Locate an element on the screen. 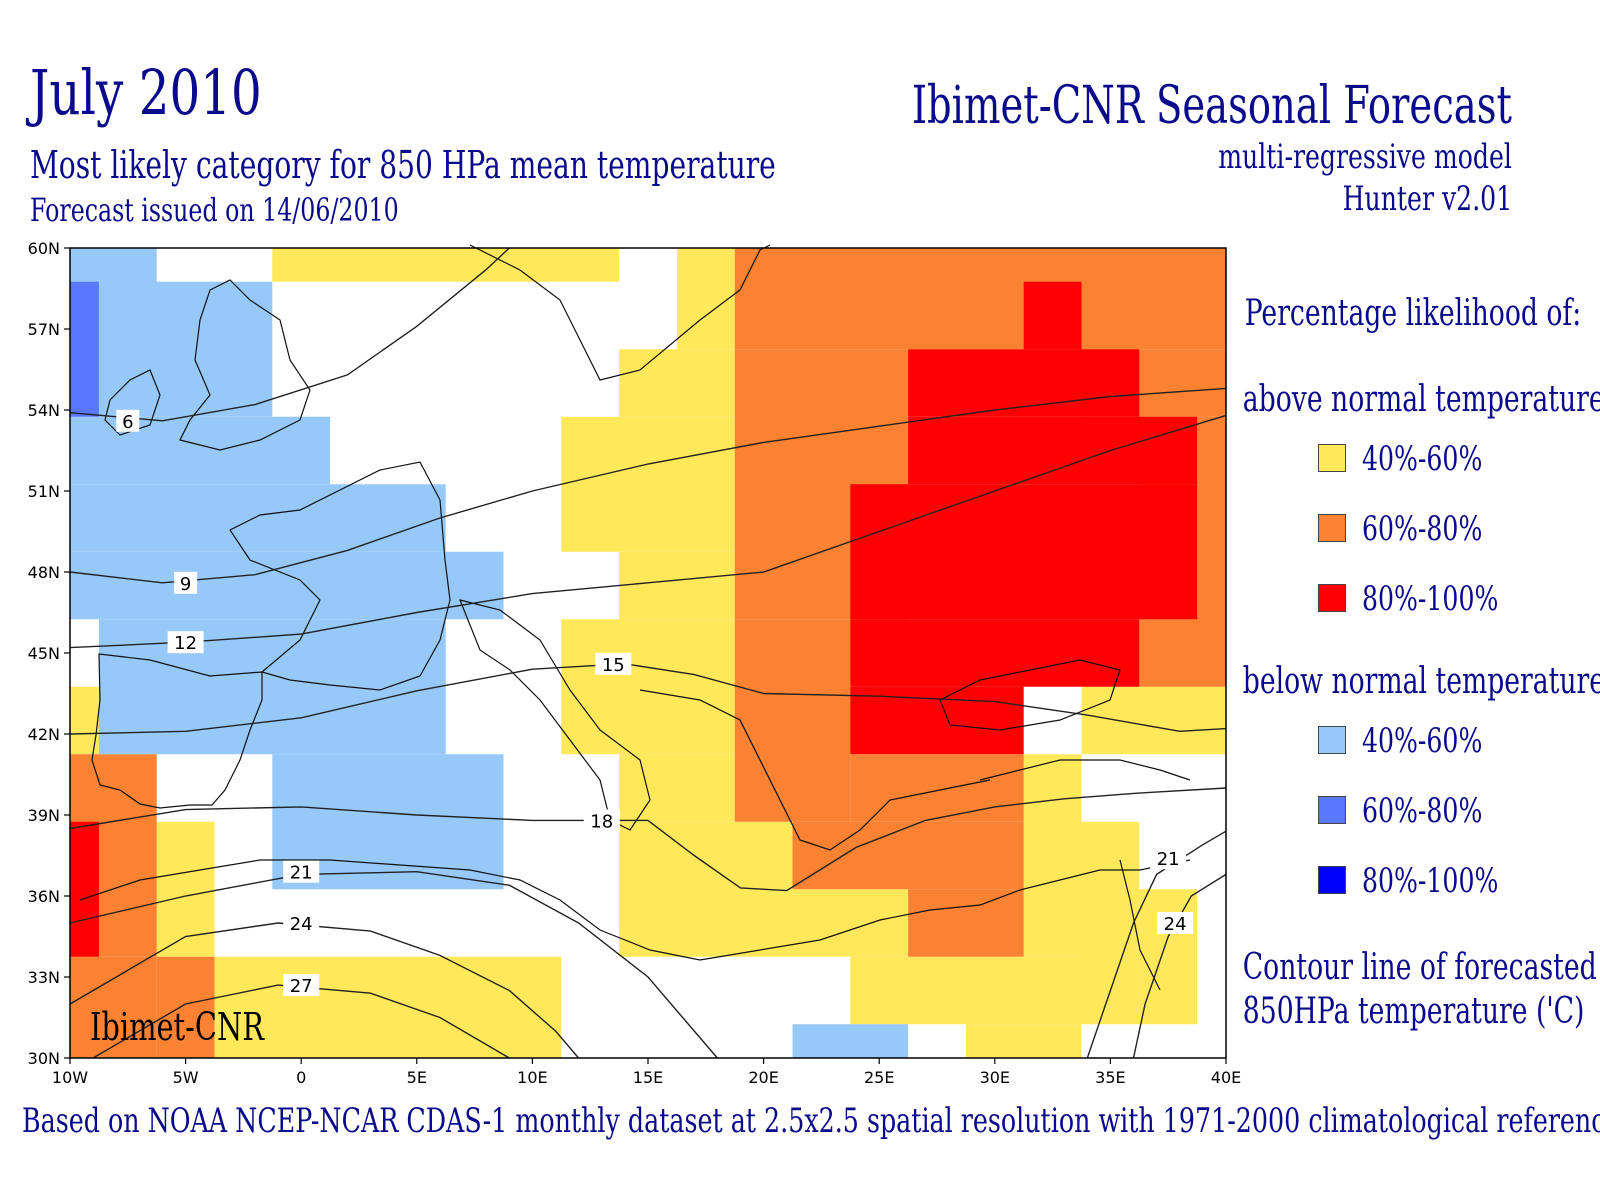 Image resolution: width=1600 pixels, height=1200 pixels. latitude-axis: 60N 57N 54N 51N 48N 45N 42N 39N 36N 33N 30N is located at coordinates (49, 653).